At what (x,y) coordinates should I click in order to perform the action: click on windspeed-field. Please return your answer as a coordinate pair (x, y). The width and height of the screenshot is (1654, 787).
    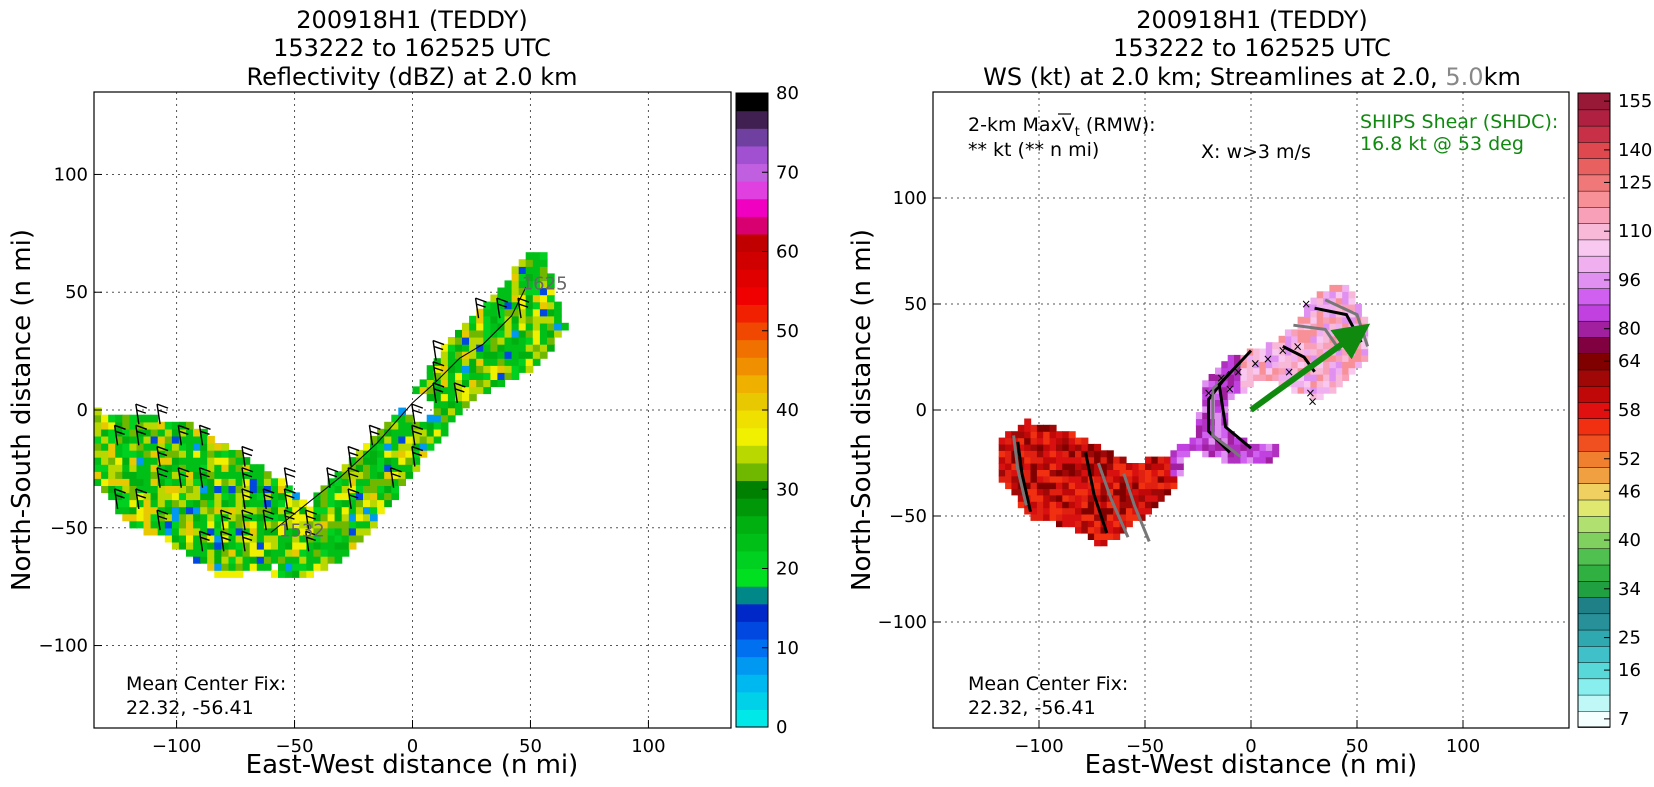
    Looking at the image, I should click on (1183, 415).